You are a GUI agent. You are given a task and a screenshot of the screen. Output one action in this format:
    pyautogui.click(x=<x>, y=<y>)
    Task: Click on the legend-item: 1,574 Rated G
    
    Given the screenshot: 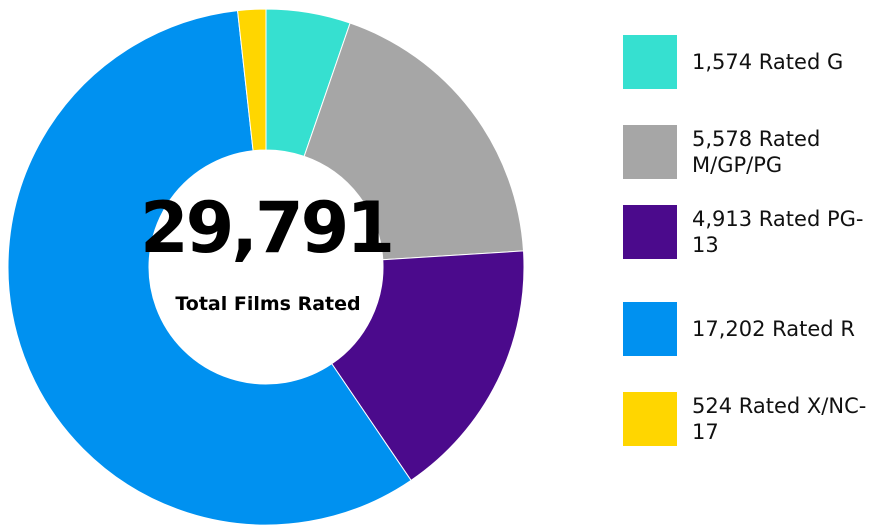 What is the action you would take?
    pyautogui.click(x=755, y=62)
    